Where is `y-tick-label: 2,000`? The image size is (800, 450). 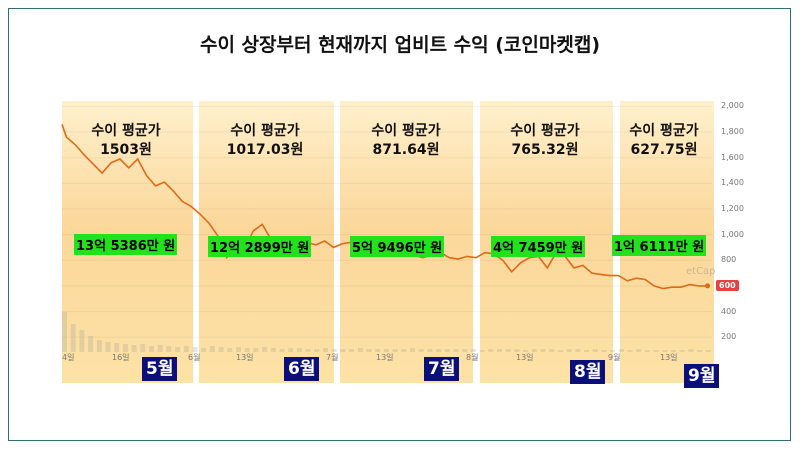
y-tick-label: 2,000 is located at coordinates (732, 106).